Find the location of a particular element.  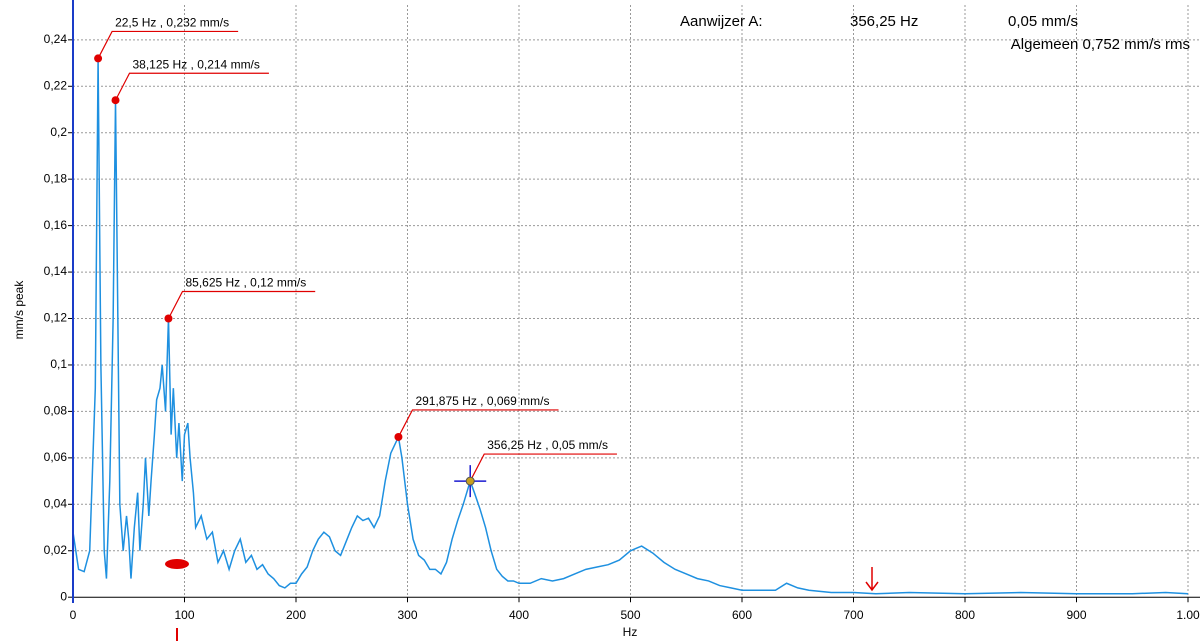

y-tick-label: 0,16 is located at coordinates (56, 225).